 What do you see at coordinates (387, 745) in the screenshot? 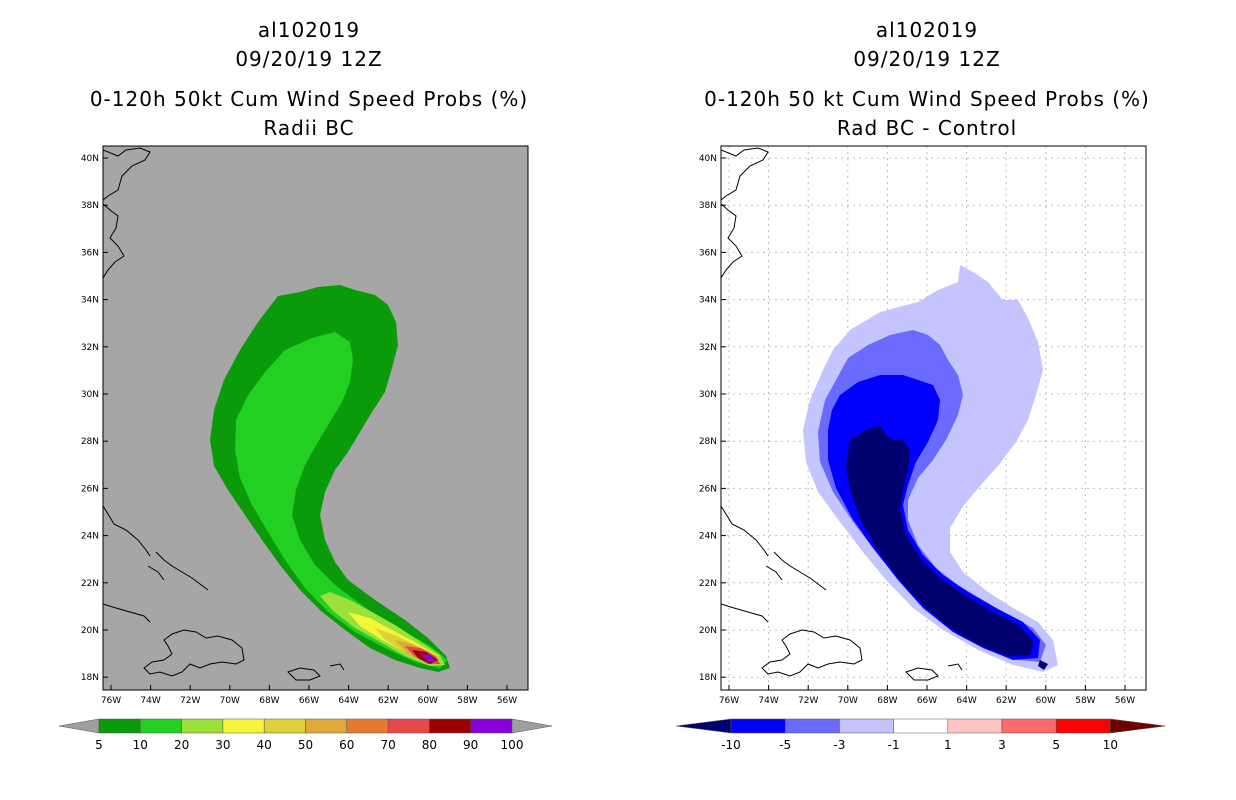
I see `colorbar-label: 70` at bounding box center [387, 745].